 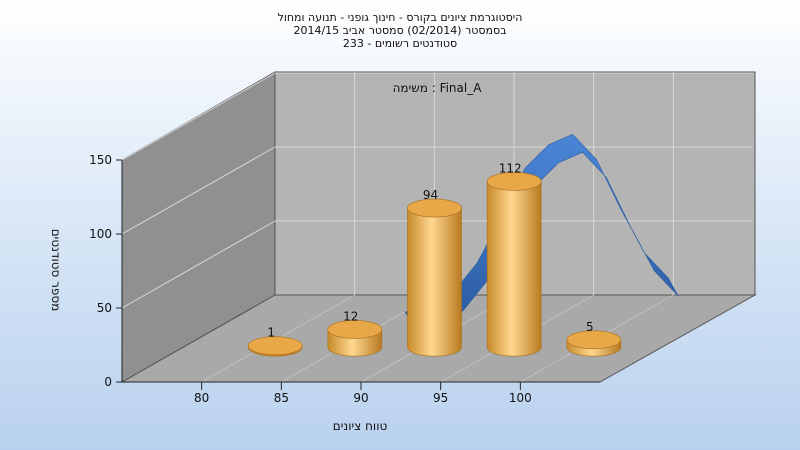 I want to click on bar-value-label: 94, so click(x=430, y=195).